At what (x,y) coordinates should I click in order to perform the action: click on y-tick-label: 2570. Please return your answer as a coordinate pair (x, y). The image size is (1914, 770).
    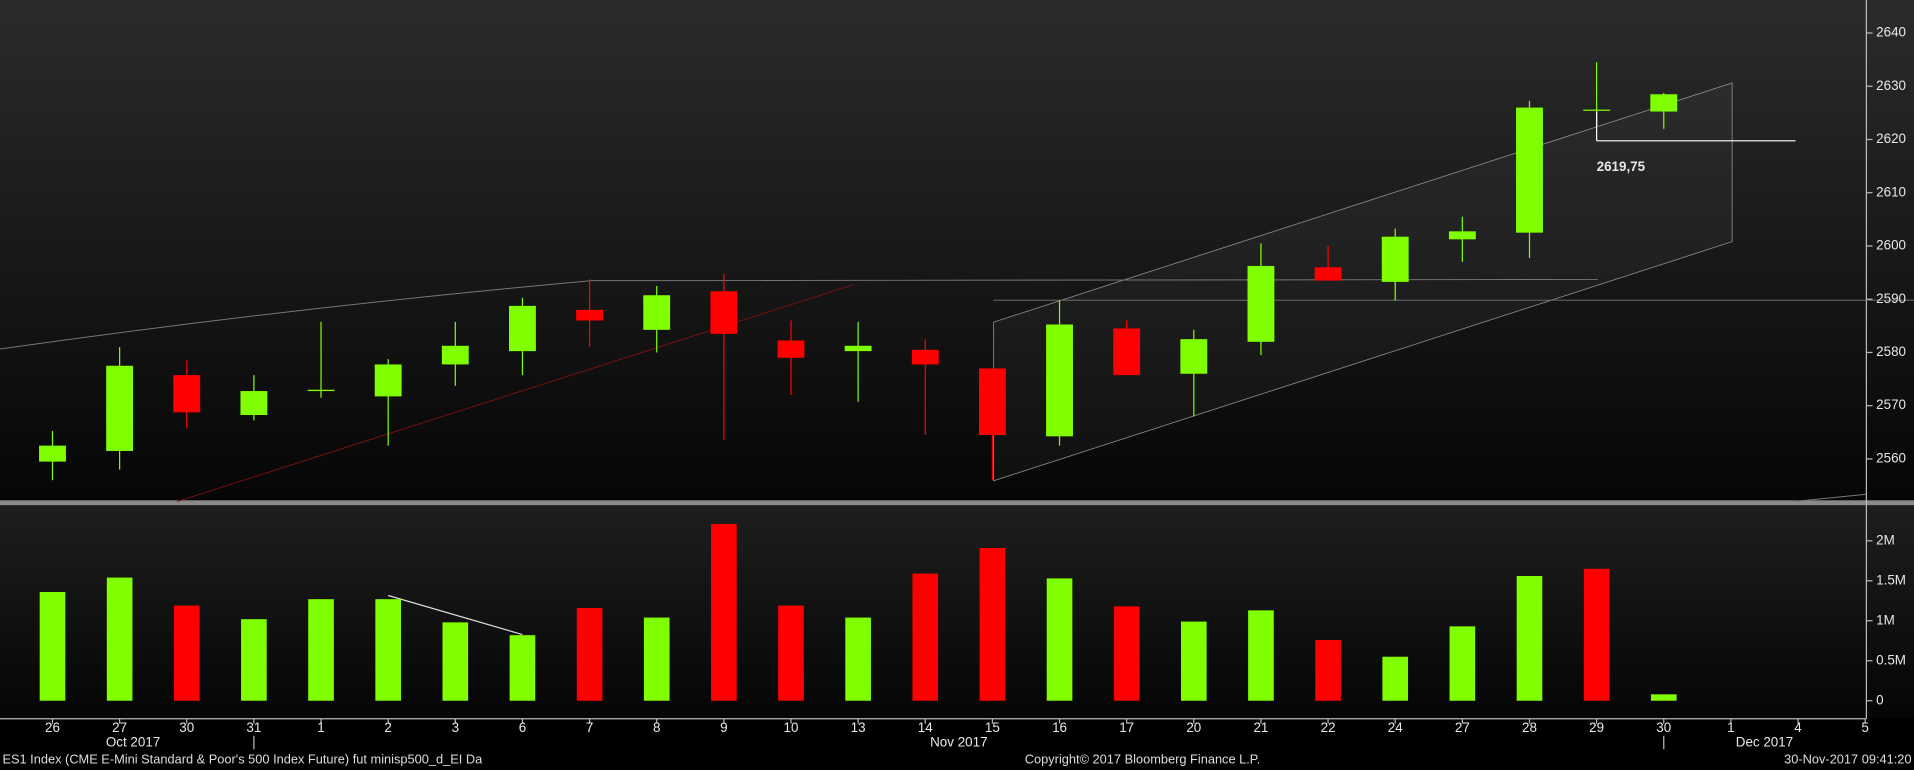
    Looking at the image, I should click on (1891, 404).